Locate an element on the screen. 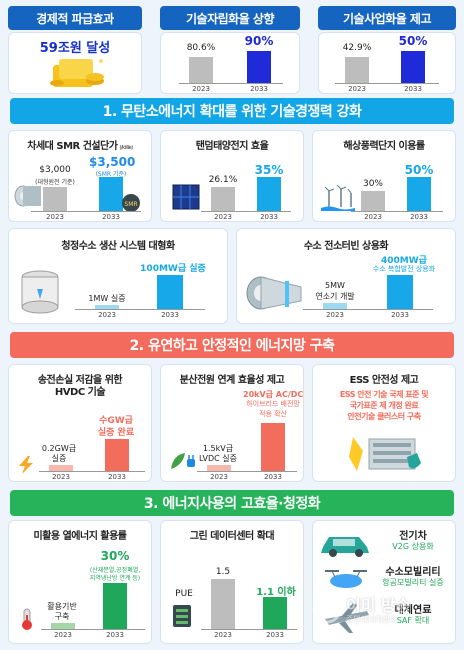 The height and width of the screenshot is (650, 464). econ-value: 59조원 달성 is located at coordinates (75, 48).